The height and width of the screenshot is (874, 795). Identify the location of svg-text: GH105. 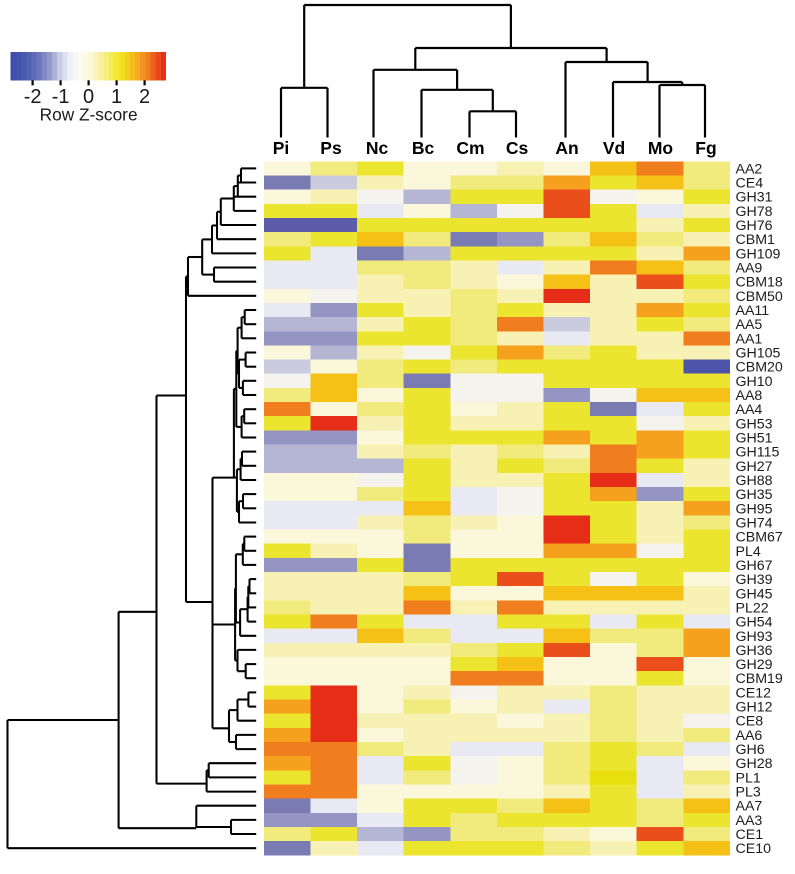
(758, 354).